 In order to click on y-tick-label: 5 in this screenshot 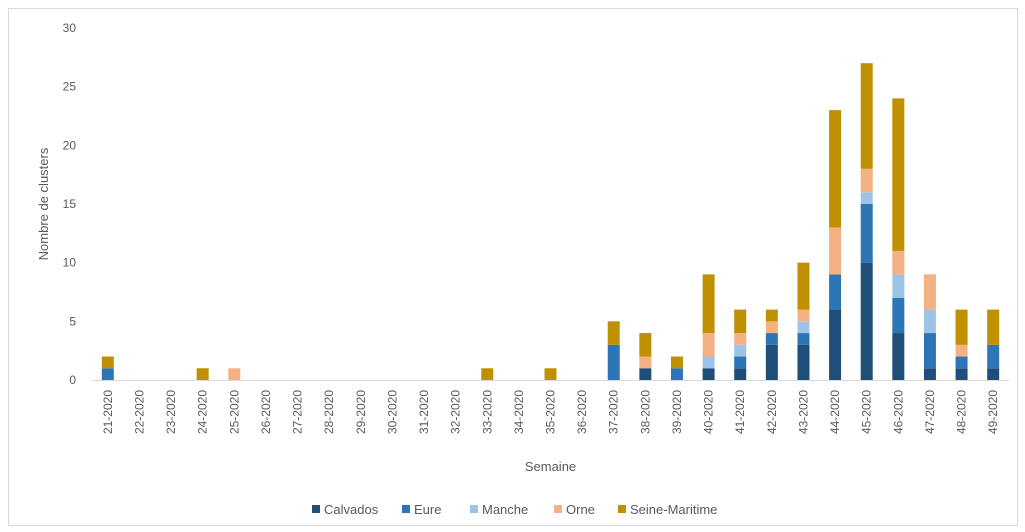, I will do `click(72, 321)`.